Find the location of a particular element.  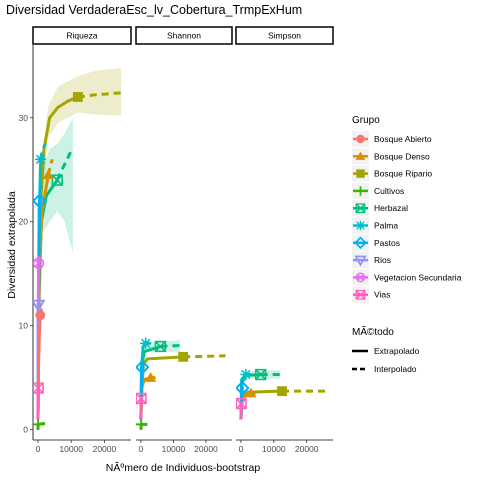

legend-label: Palma is located at coordinates (386, 226).